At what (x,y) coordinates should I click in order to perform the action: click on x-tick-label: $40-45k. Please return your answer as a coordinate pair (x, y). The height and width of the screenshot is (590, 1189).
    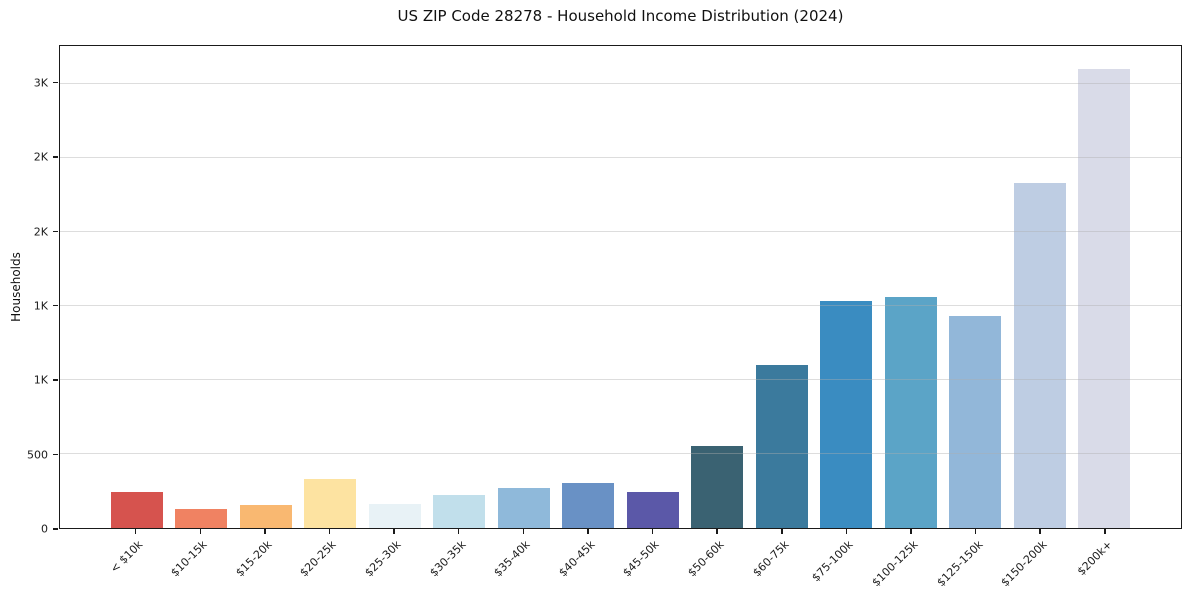
    Looking at the image, I should click on (577, 559).